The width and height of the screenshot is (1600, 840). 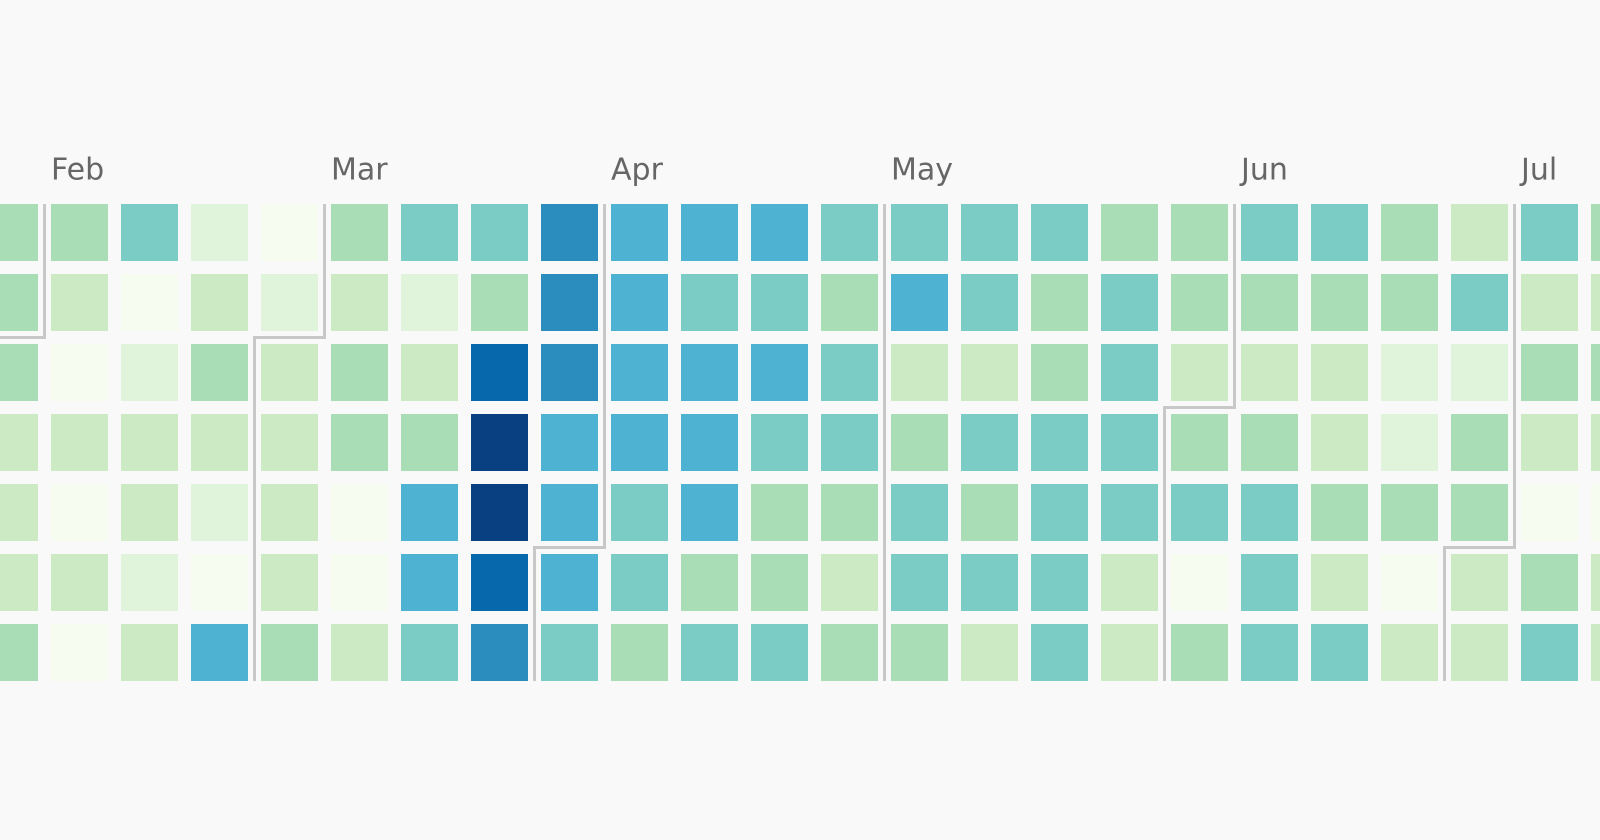 What do you see at coordinates (637, 170) in the screenshot?
I see `month-label: Apr` at bounding box center [637, 170].